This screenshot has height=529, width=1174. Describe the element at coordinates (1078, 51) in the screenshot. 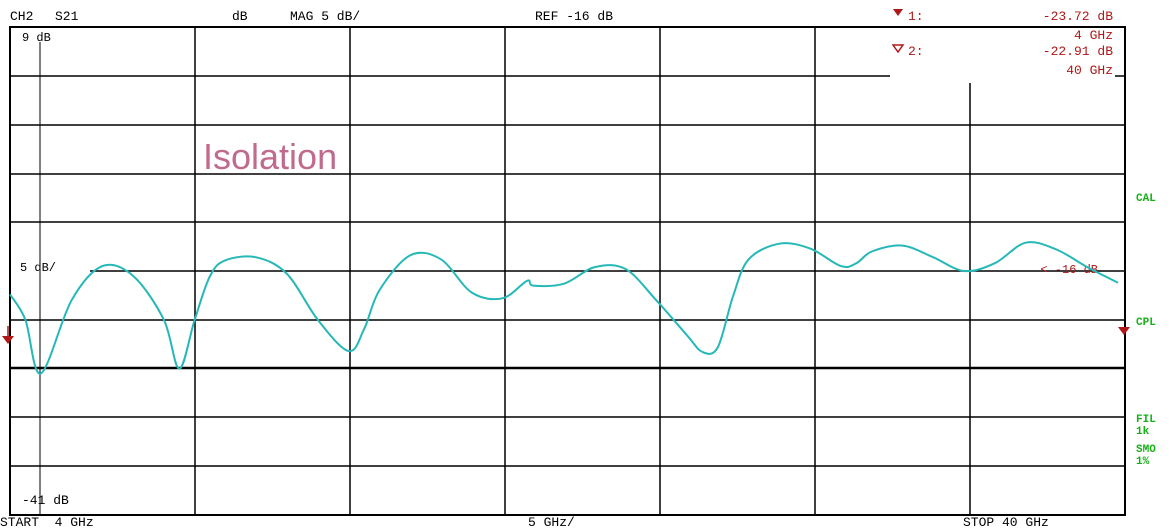

I see `marker-2-value: -22.91 dB` at that location.